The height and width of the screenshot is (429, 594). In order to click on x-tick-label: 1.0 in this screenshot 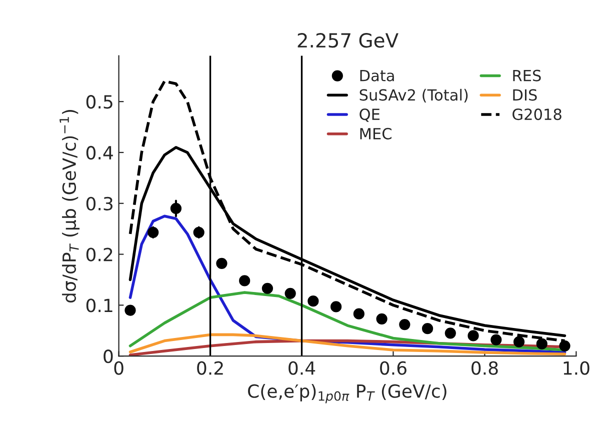, I will do `click(577, 368)`.